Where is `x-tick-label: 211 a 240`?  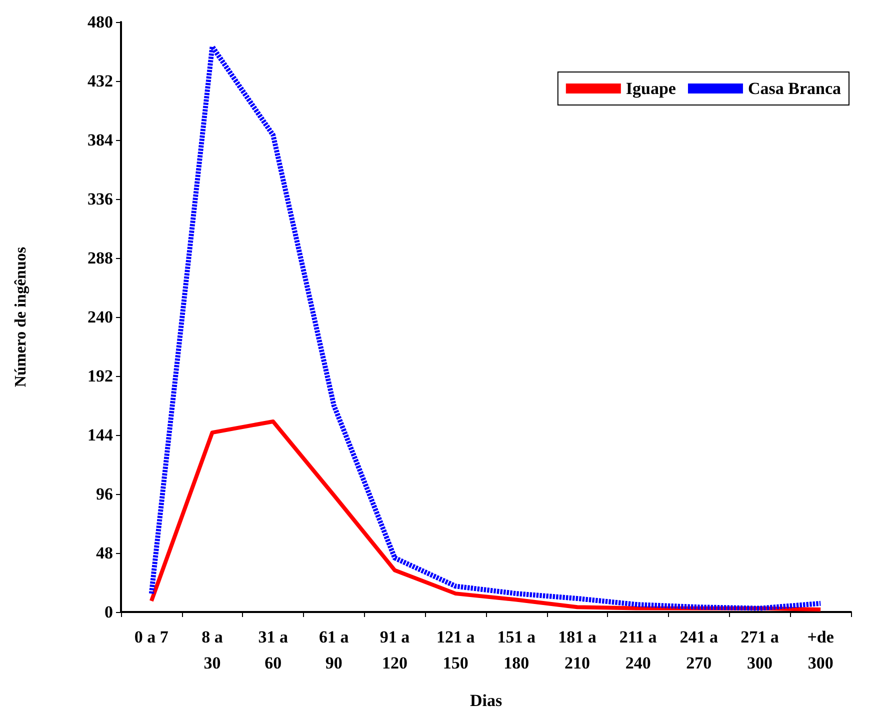 x-tick-label: 211 a 240 is located at coordinates (638, 650).